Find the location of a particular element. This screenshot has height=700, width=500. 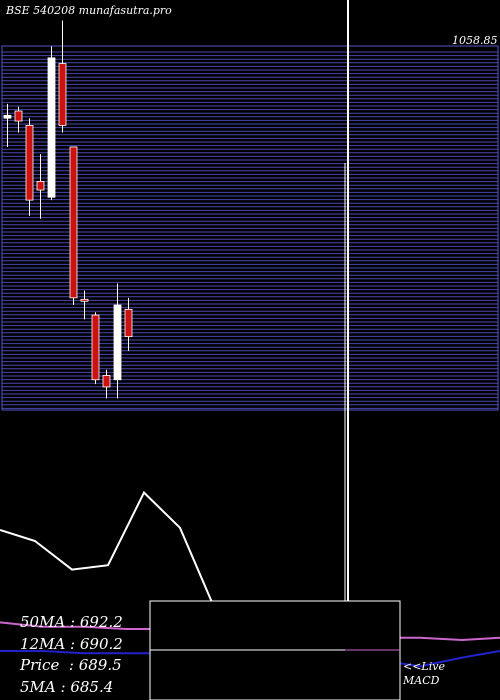

live-label: <<Live is located at coordinates (424, 666).